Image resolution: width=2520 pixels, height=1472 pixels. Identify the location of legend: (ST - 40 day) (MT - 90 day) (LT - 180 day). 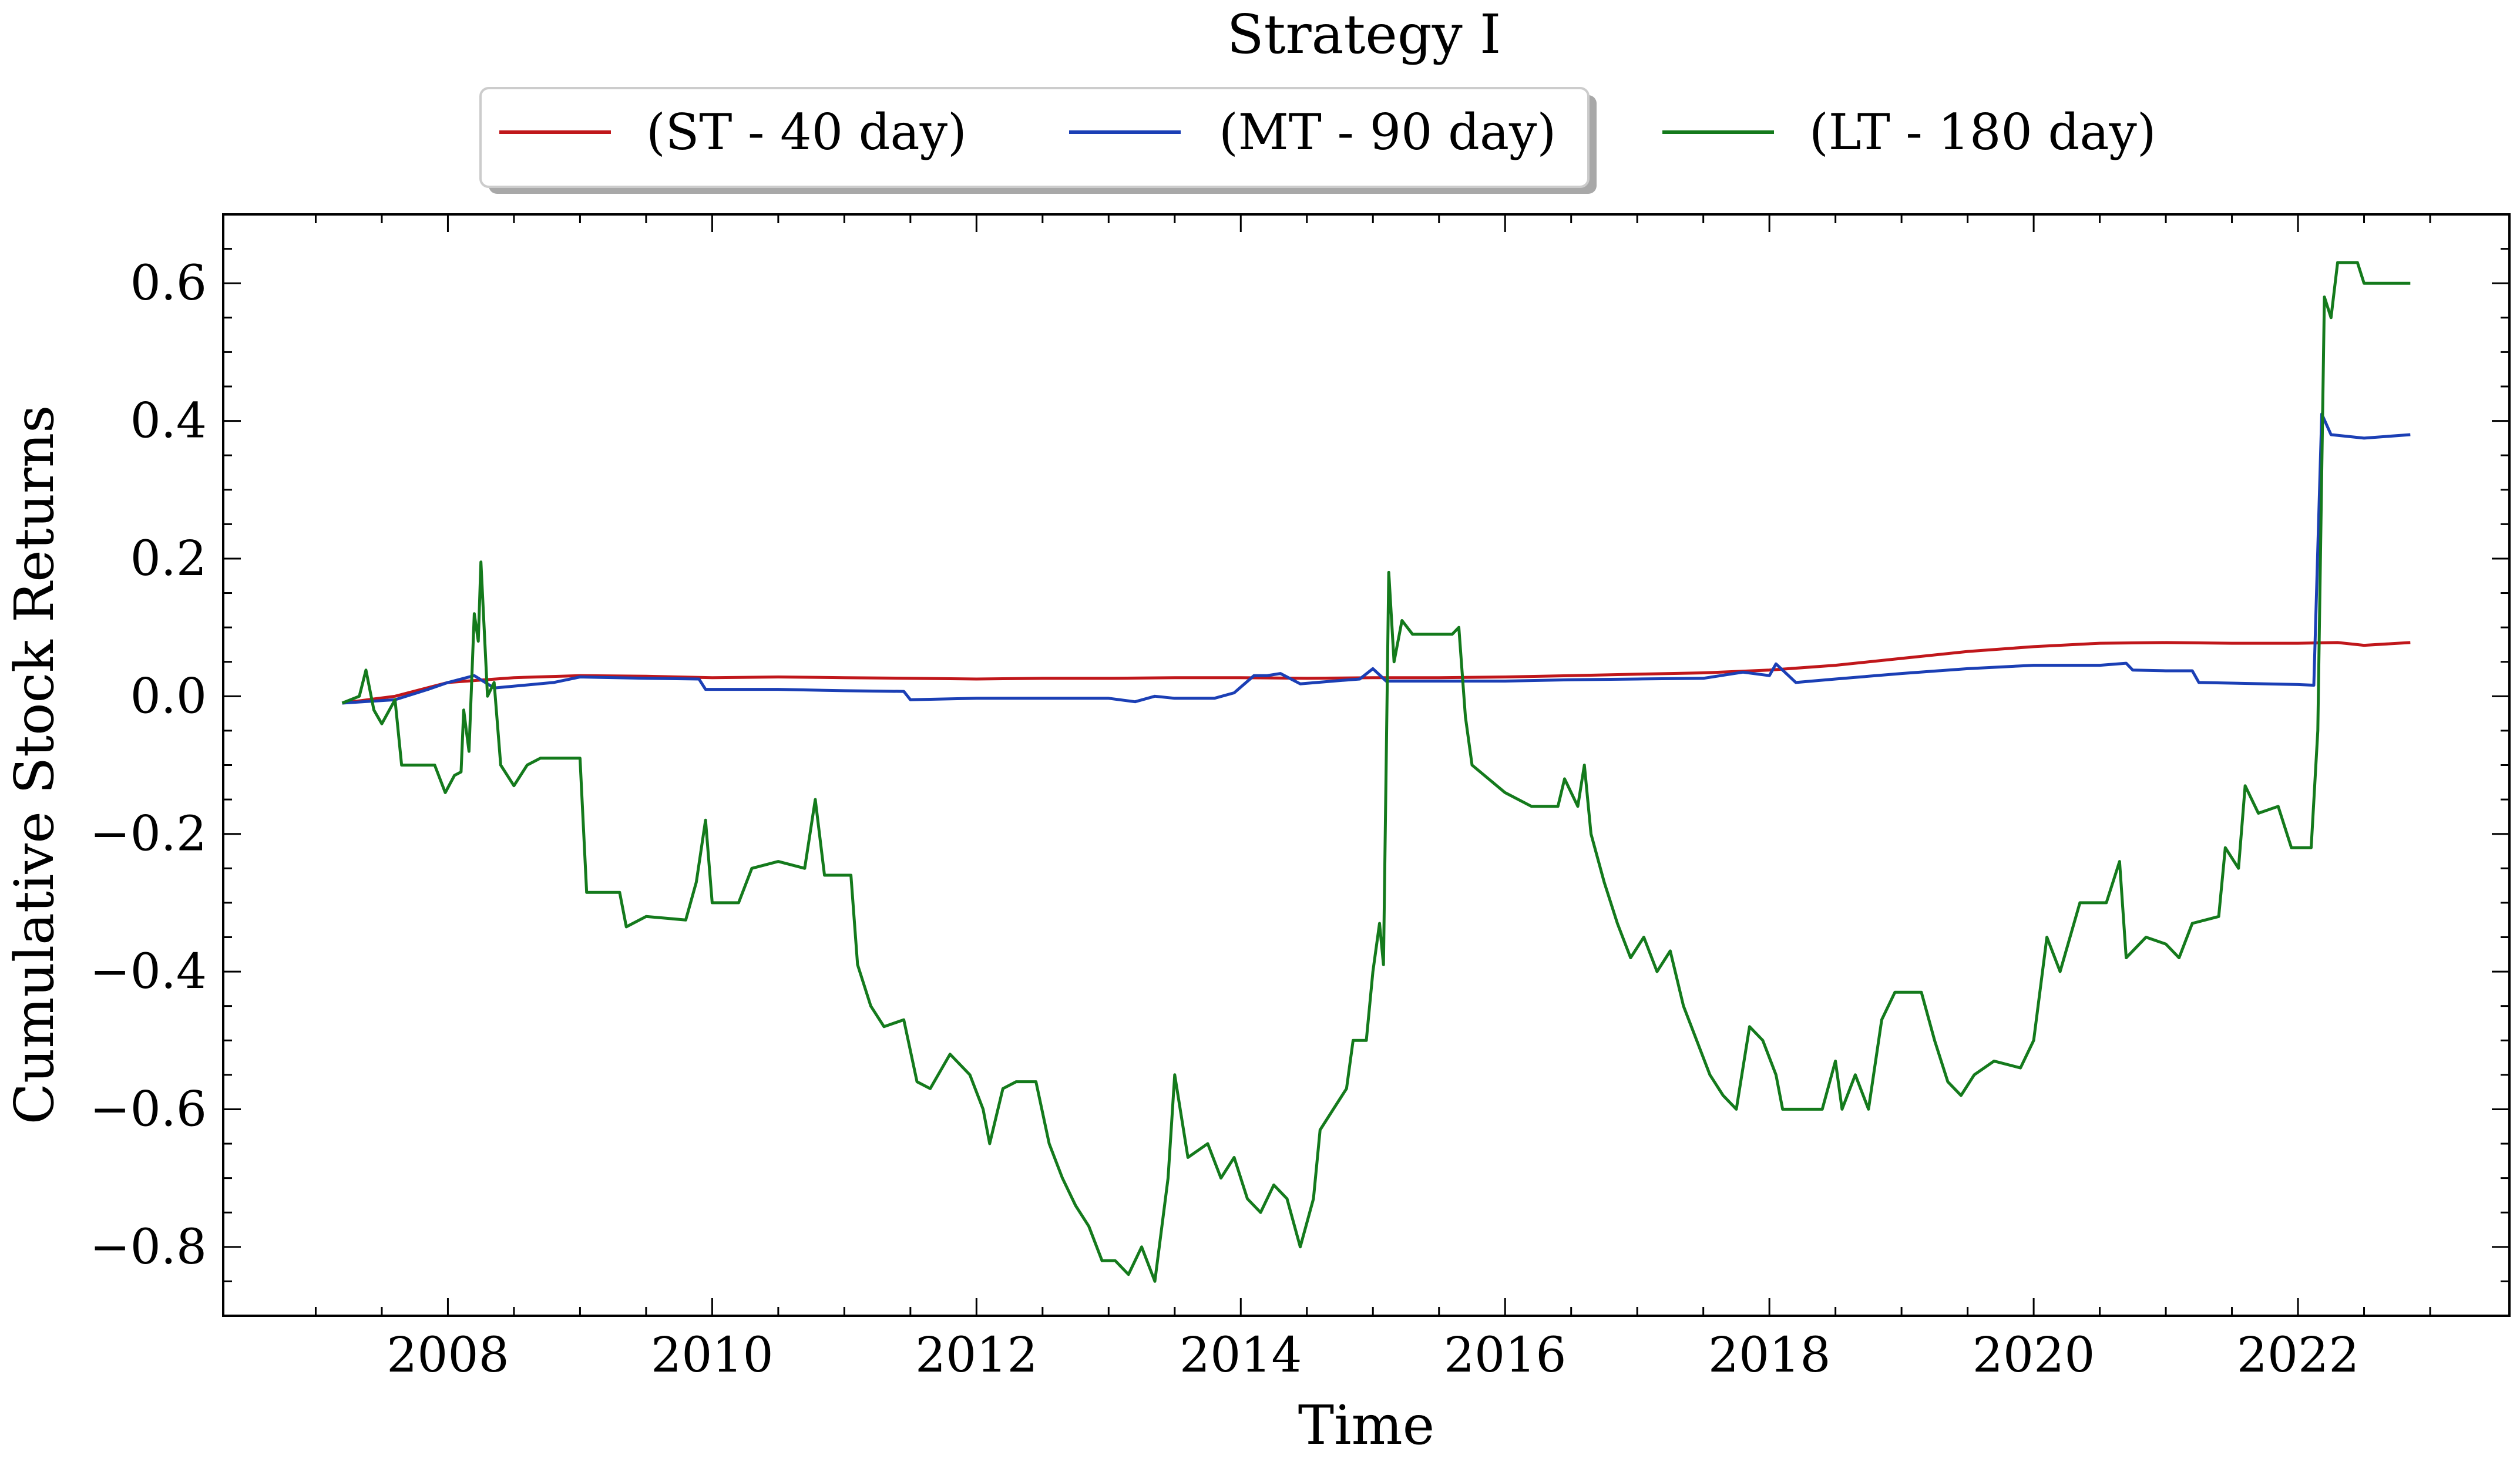
(1317, 140).